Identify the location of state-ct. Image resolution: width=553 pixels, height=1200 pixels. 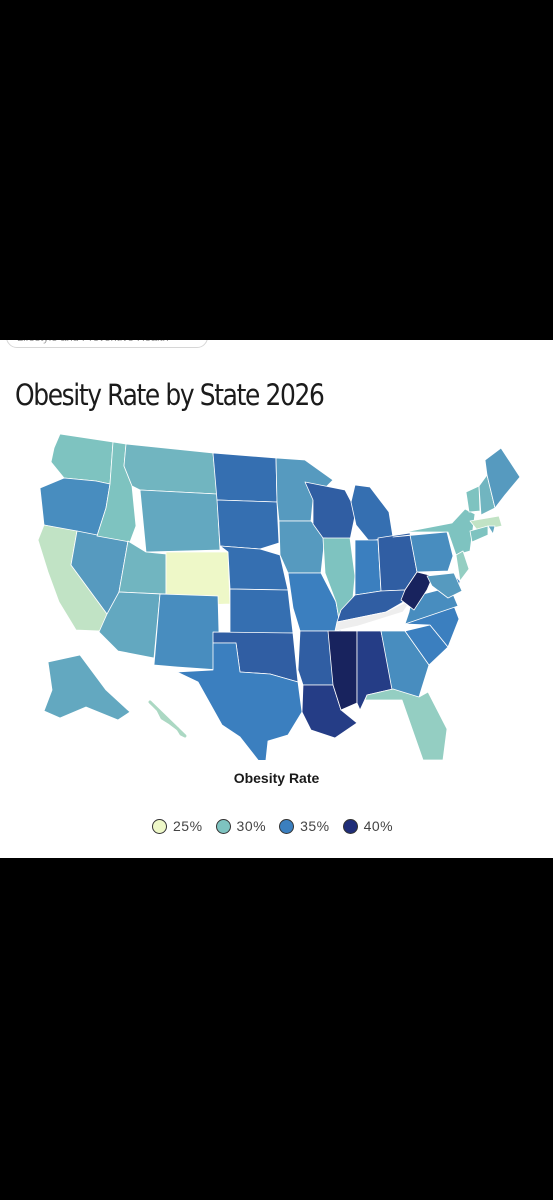
(479, 534).